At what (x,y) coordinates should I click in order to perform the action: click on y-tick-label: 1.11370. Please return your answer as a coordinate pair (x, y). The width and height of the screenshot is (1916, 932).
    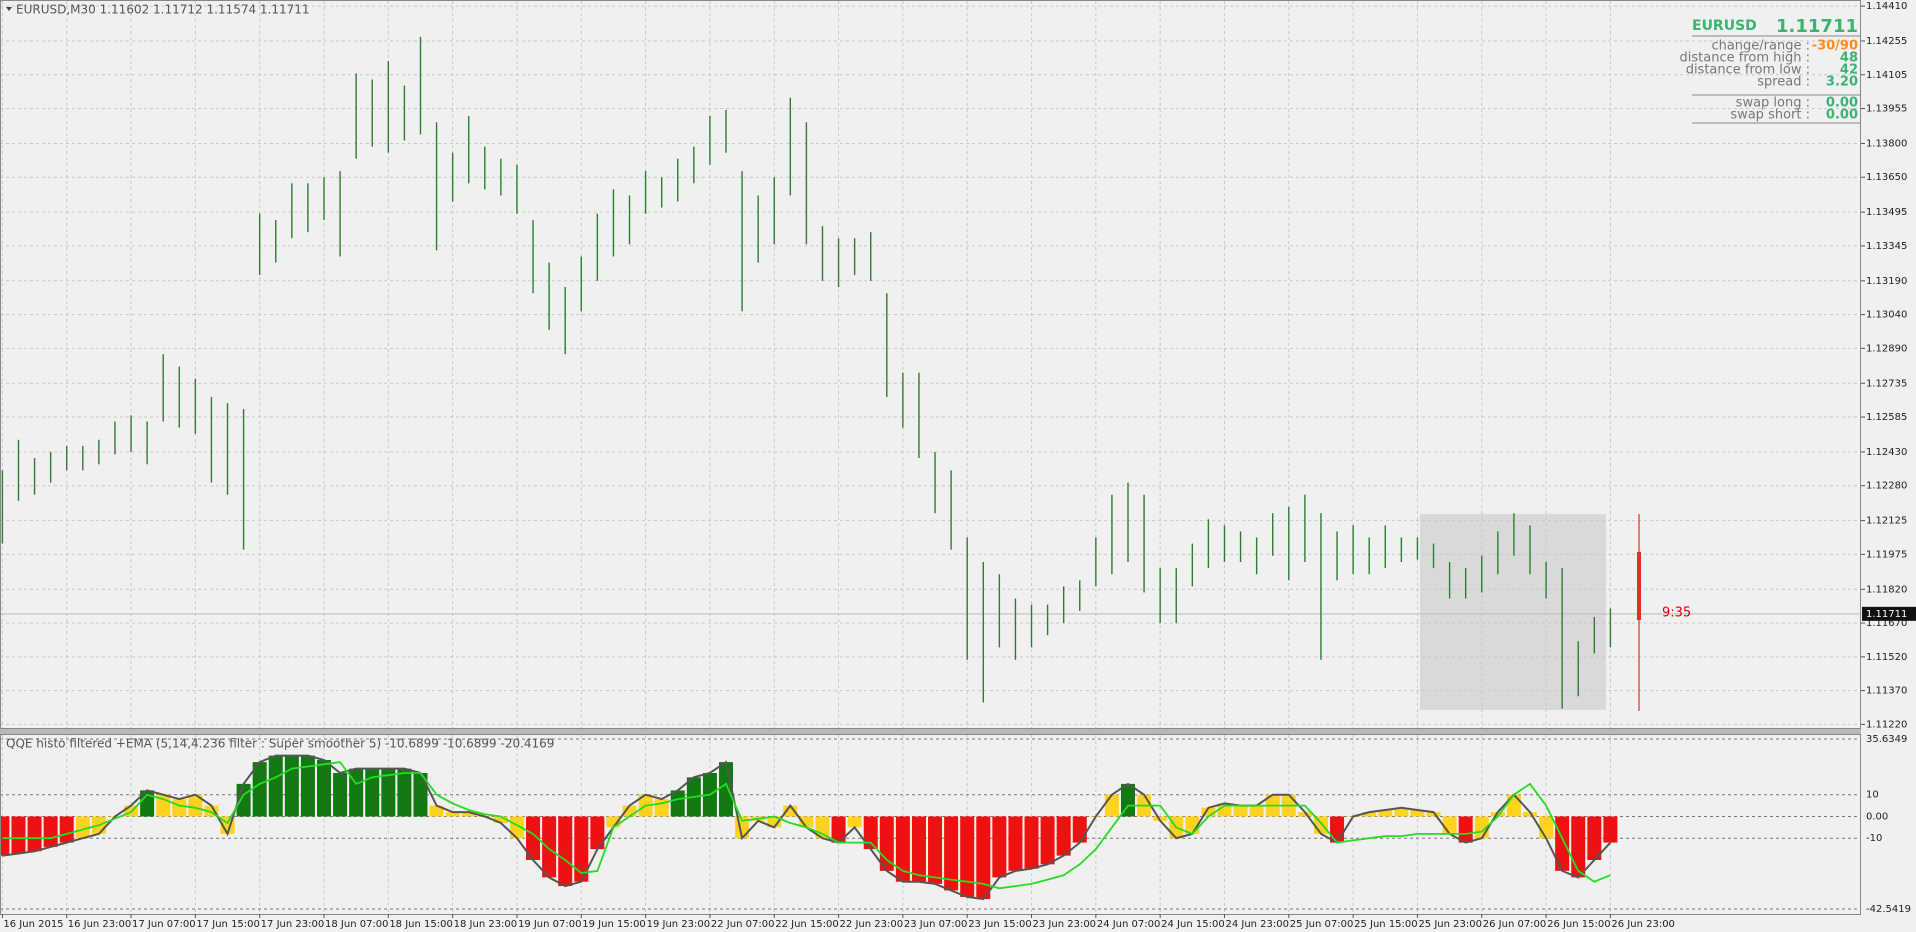
    Looking at the image, I should click on (1886, 691).